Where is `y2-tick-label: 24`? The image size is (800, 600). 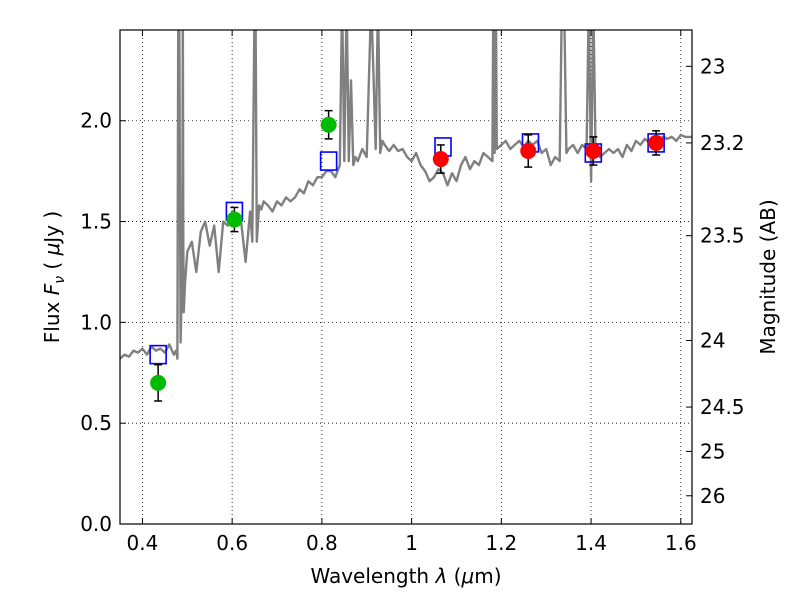
y2-tick-label: 24 is located at coordinates (712, 341).